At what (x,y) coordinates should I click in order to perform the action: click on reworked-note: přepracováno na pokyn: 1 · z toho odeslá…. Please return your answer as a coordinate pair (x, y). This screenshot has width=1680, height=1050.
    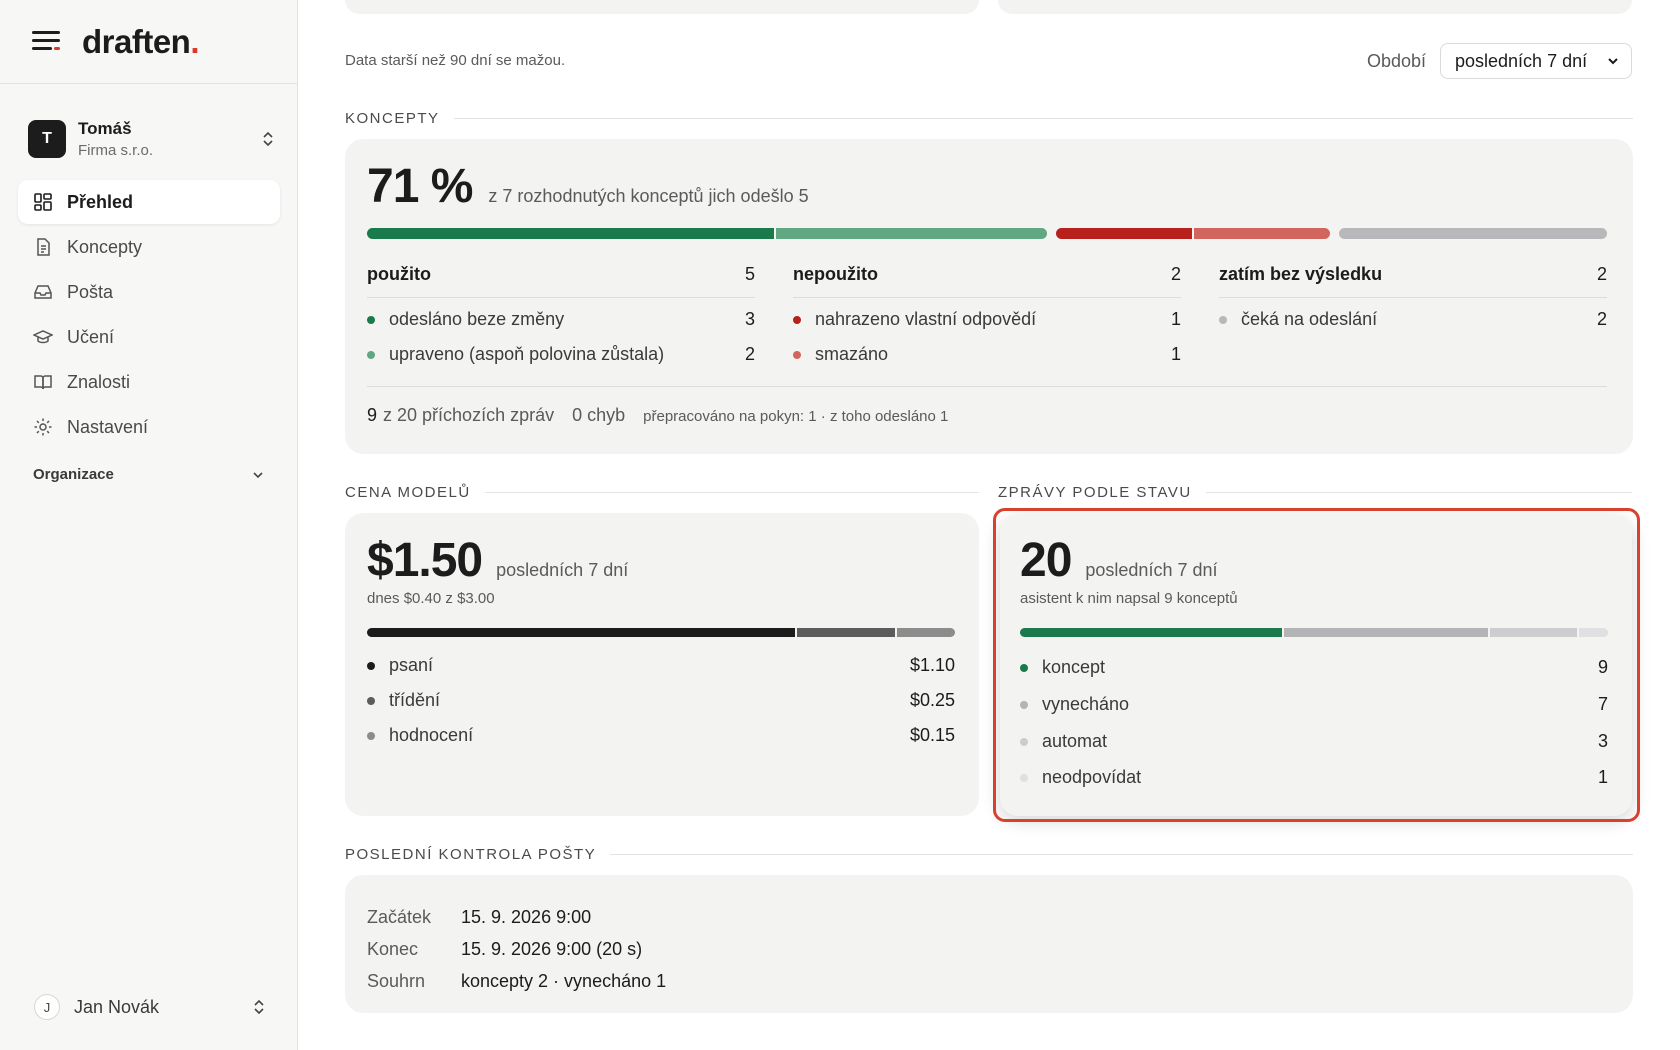
    Looking at the image, I should click on (796, 416).